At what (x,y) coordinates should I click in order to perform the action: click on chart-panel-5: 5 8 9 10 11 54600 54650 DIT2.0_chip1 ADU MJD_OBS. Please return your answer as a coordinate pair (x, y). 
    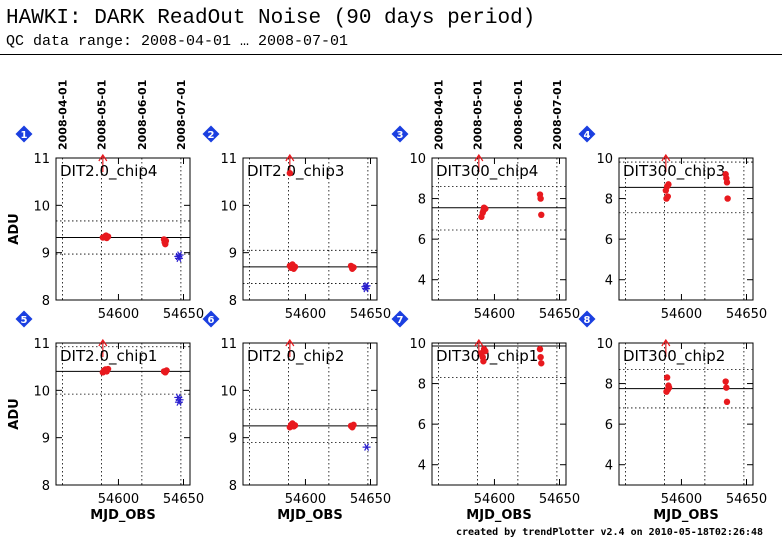
    Looking at the image, I should click on (105, 416).